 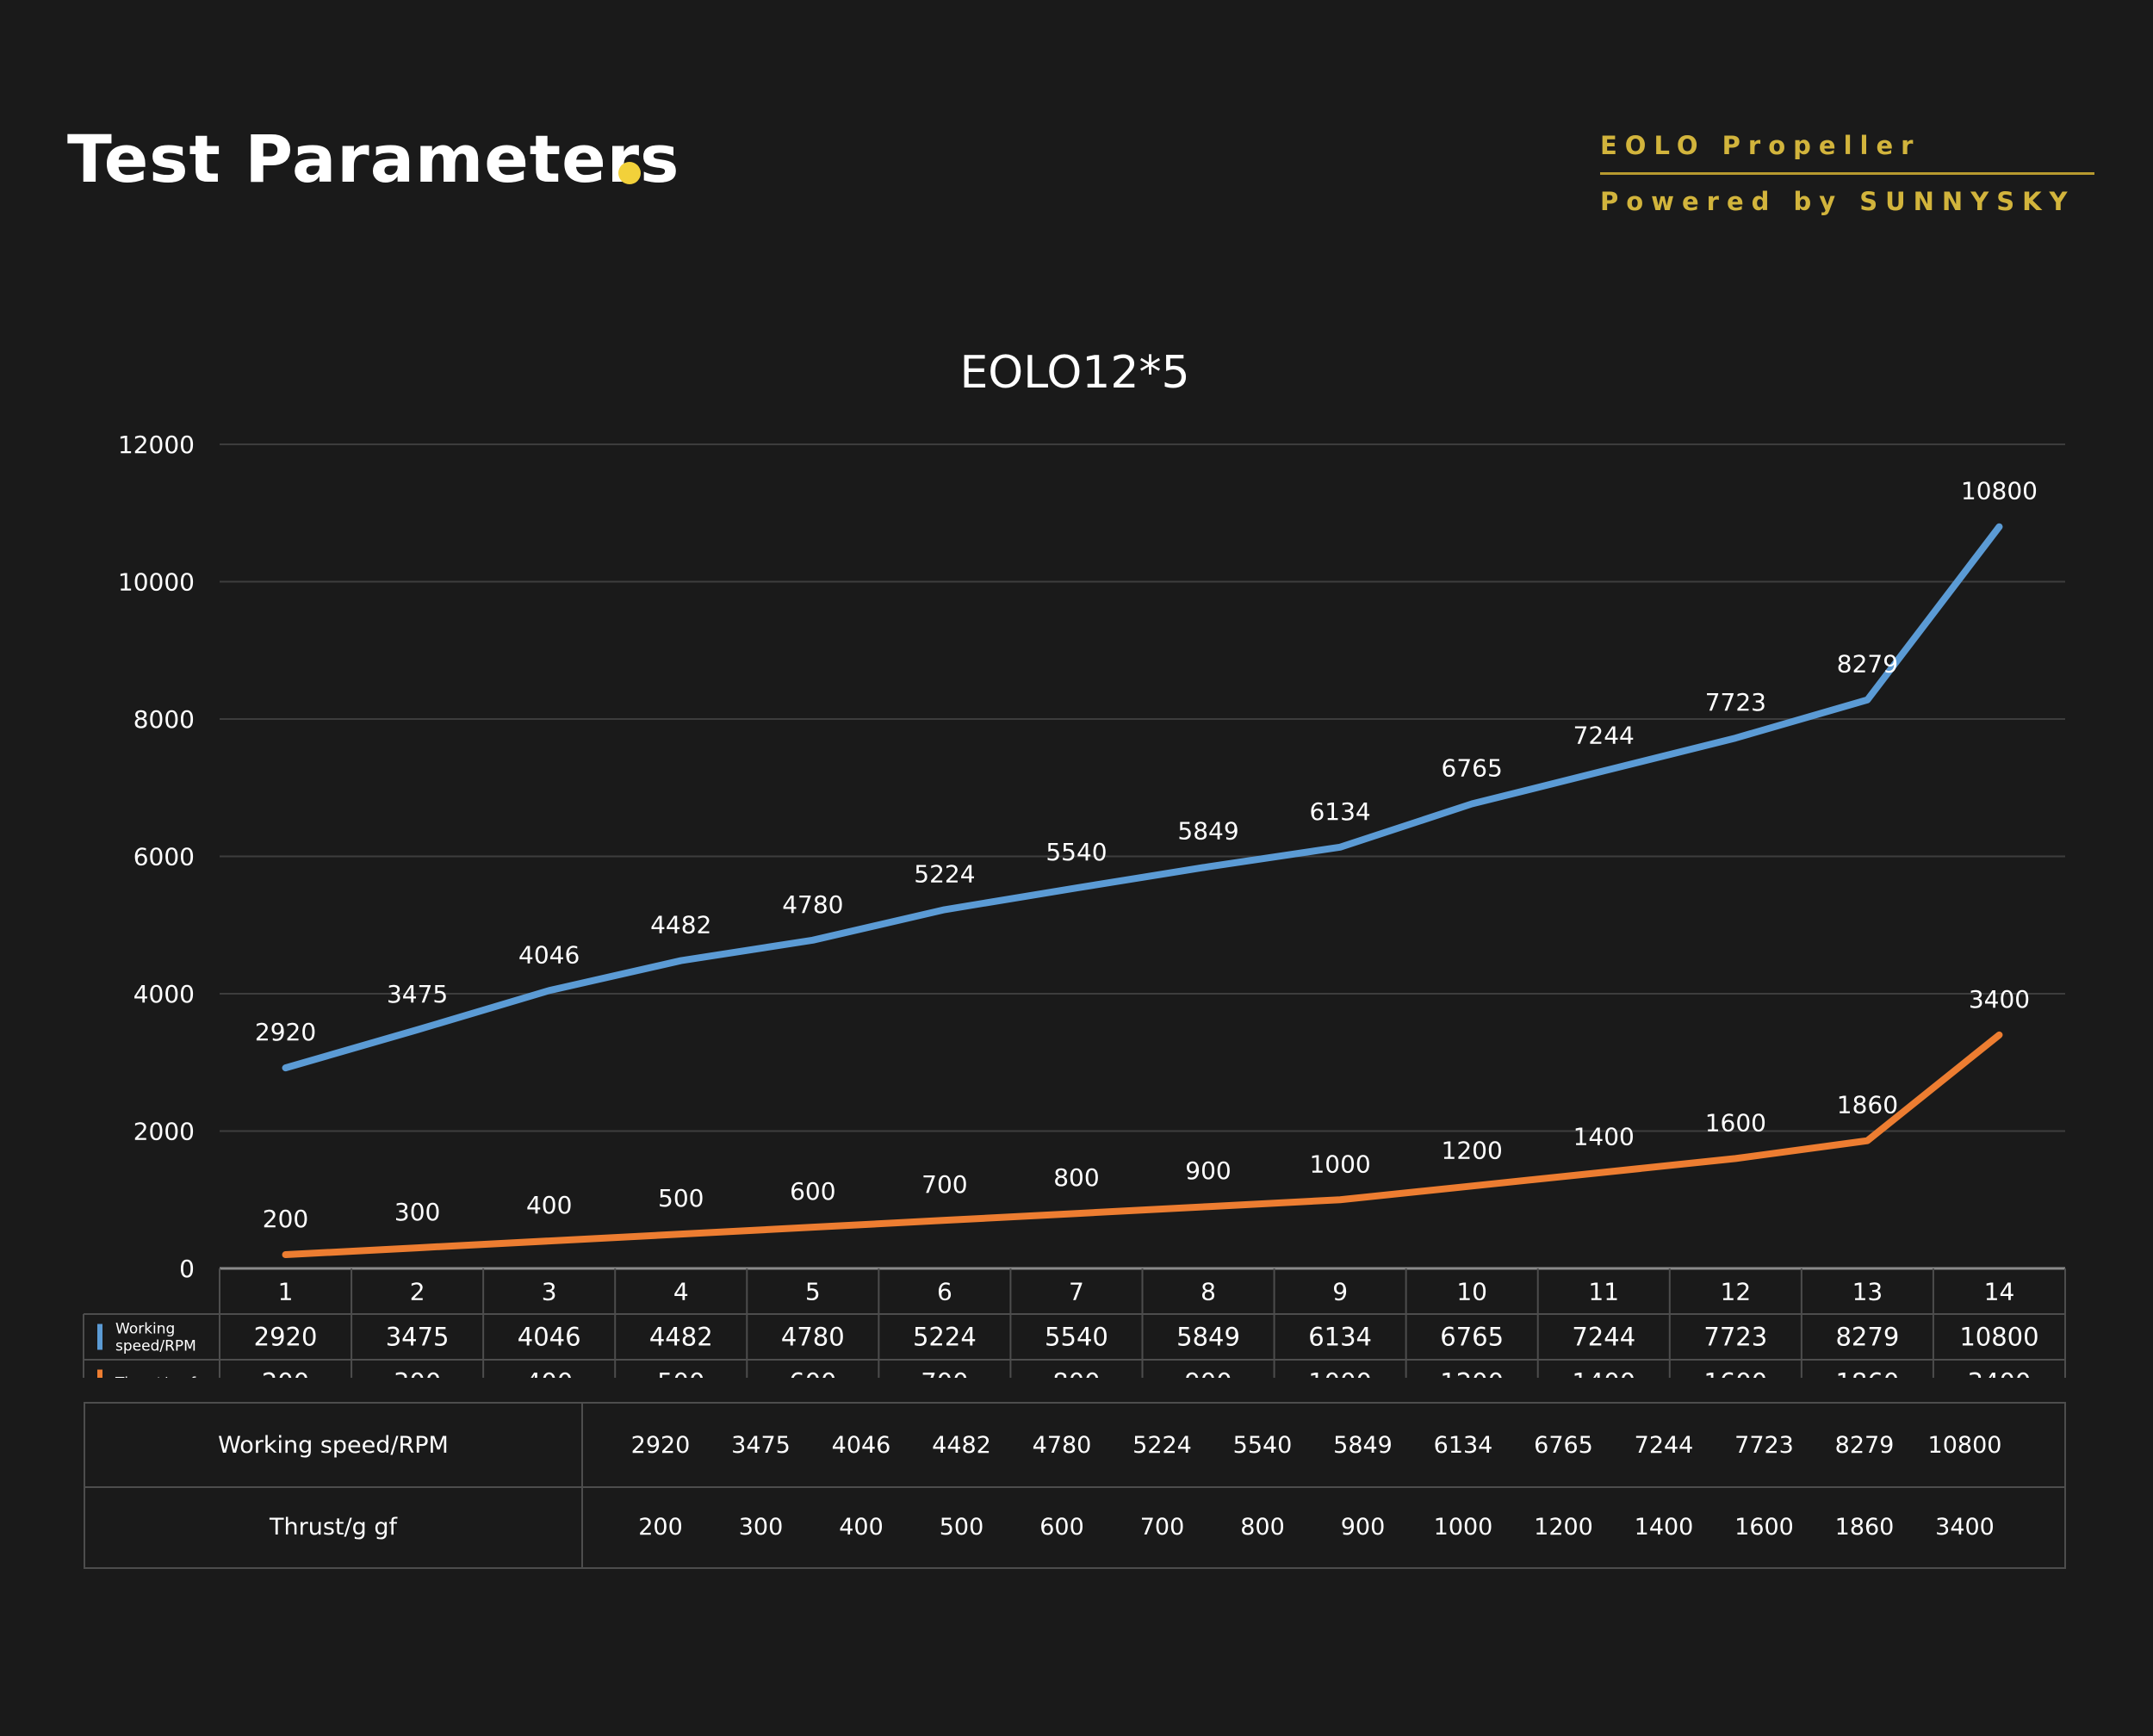 What do you see at coordinates (1999, 491) in the screenshot?
I see `data-label: 10800` at bounding box center [1999, 491].